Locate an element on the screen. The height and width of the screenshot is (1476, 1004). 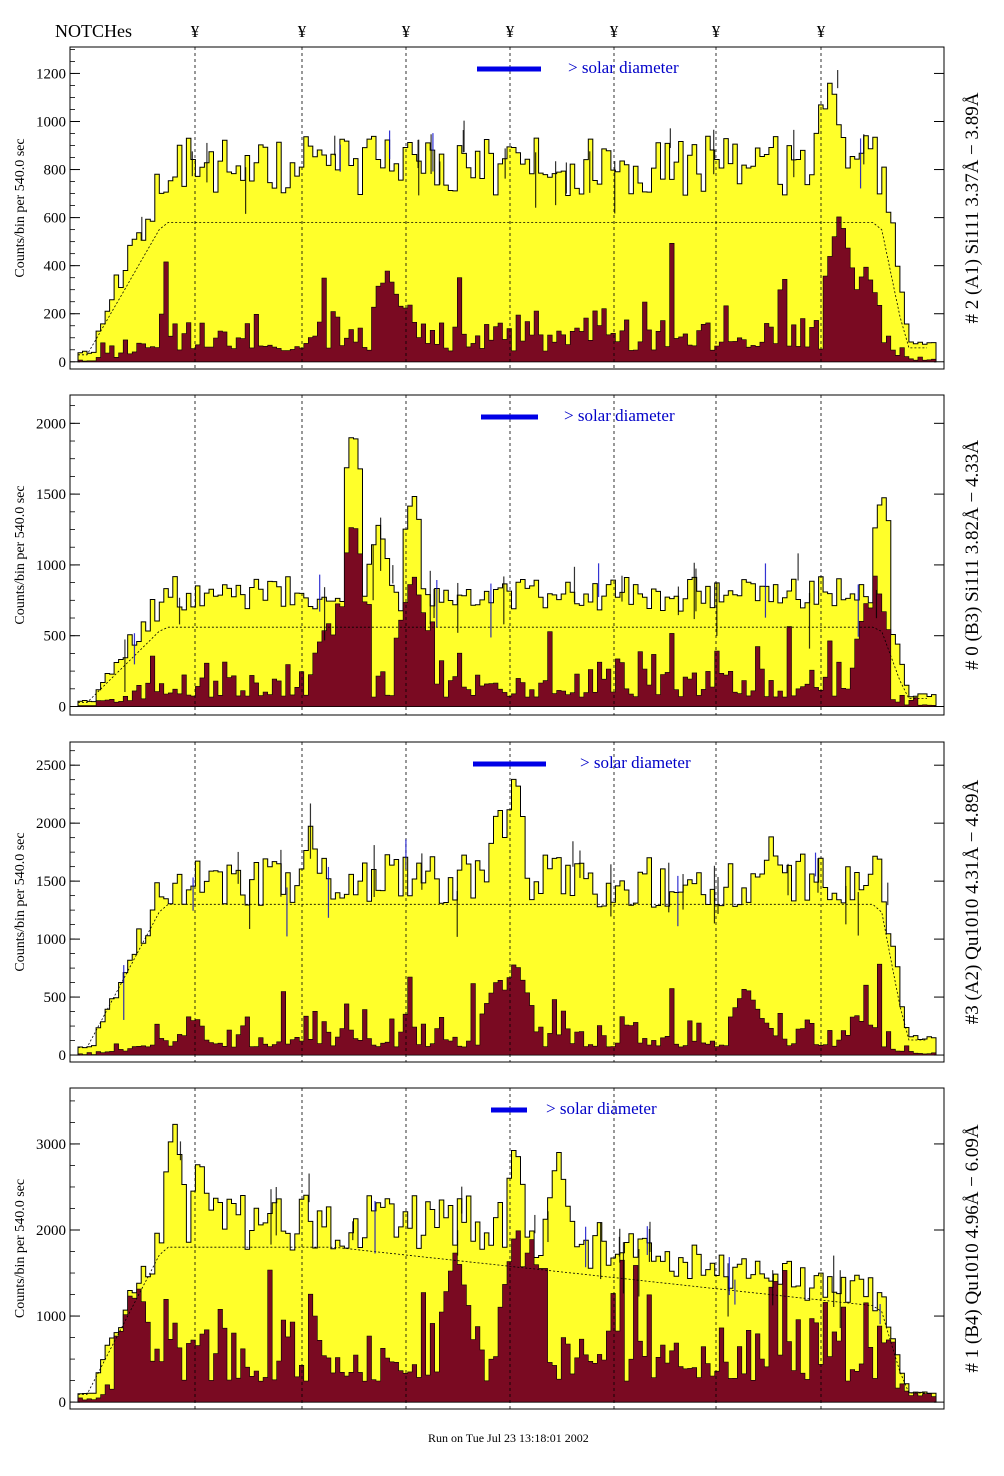
run-timestamp: Run on Tue Jul 23 13:18:01 2002 is located at coordinates (508, 1438).